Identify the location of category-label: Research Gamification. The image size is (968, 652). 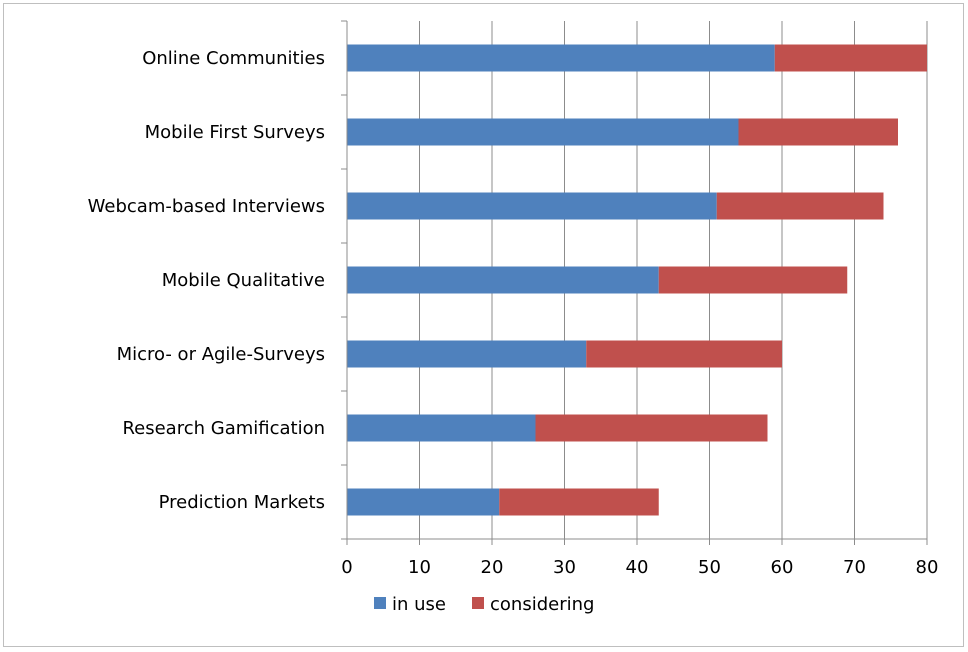
(223, 428).